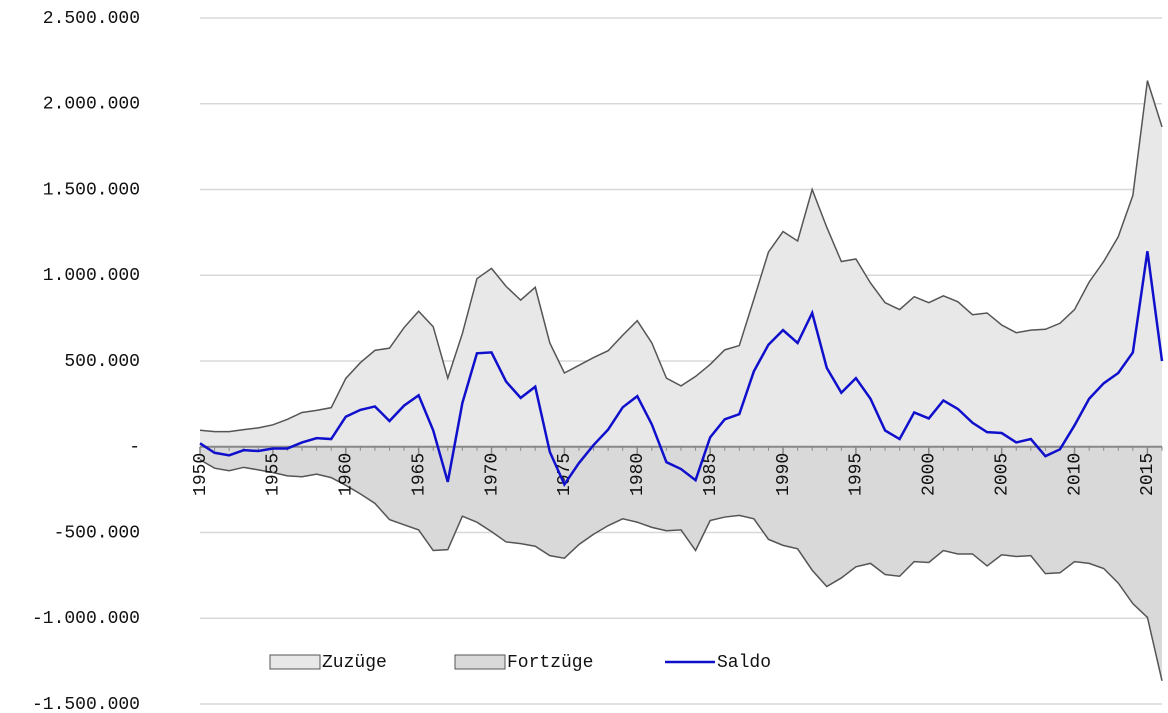  I want to click on y-tick-label: 2.000.000, so click(91, 105).